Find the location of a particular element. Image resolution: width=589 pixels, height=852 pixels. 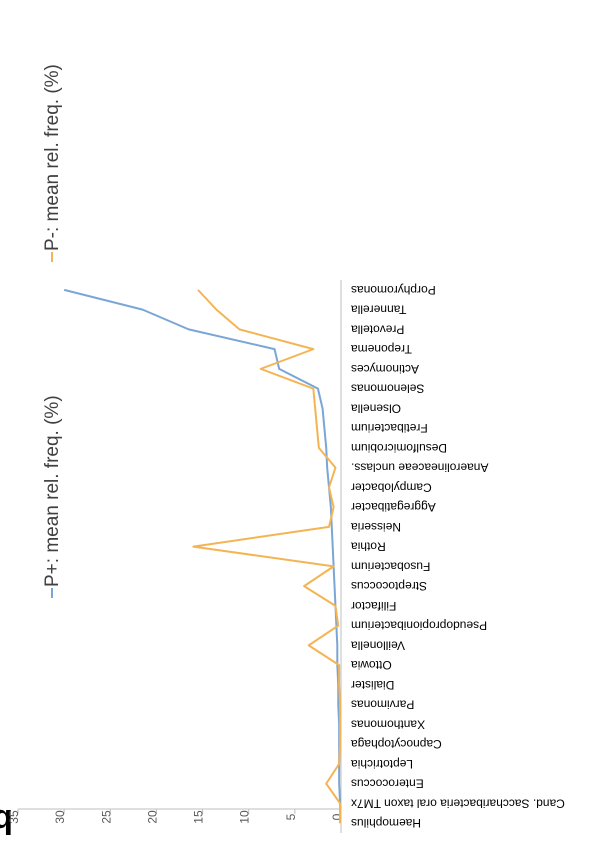

category-label: Fusobacterium is located at coordinates (390, 566).